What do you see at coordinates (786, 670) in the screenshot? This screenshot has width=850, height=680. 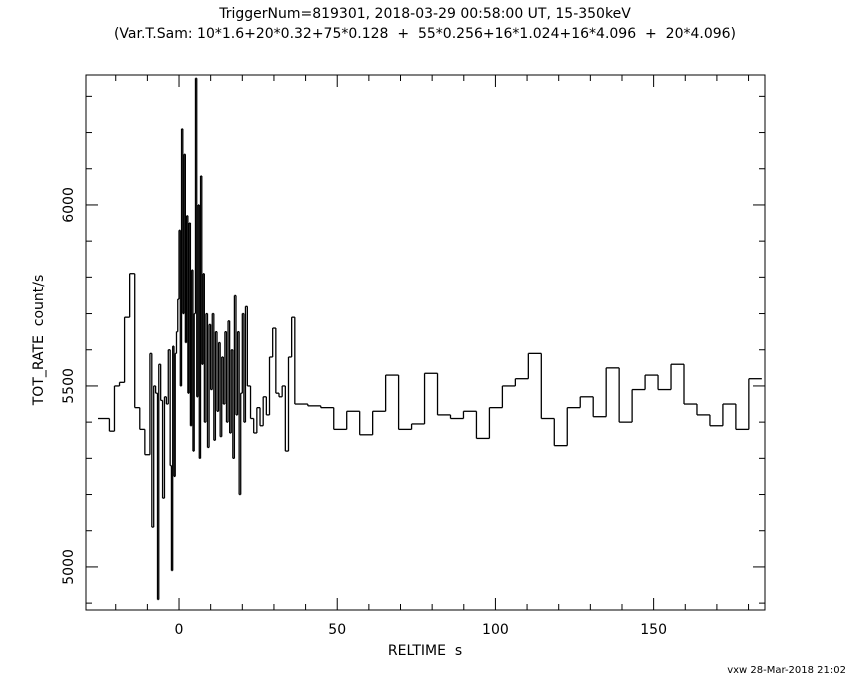 I see `footer: vxw 28-Mar-2018 21:02` at bounding box center [786, 670].